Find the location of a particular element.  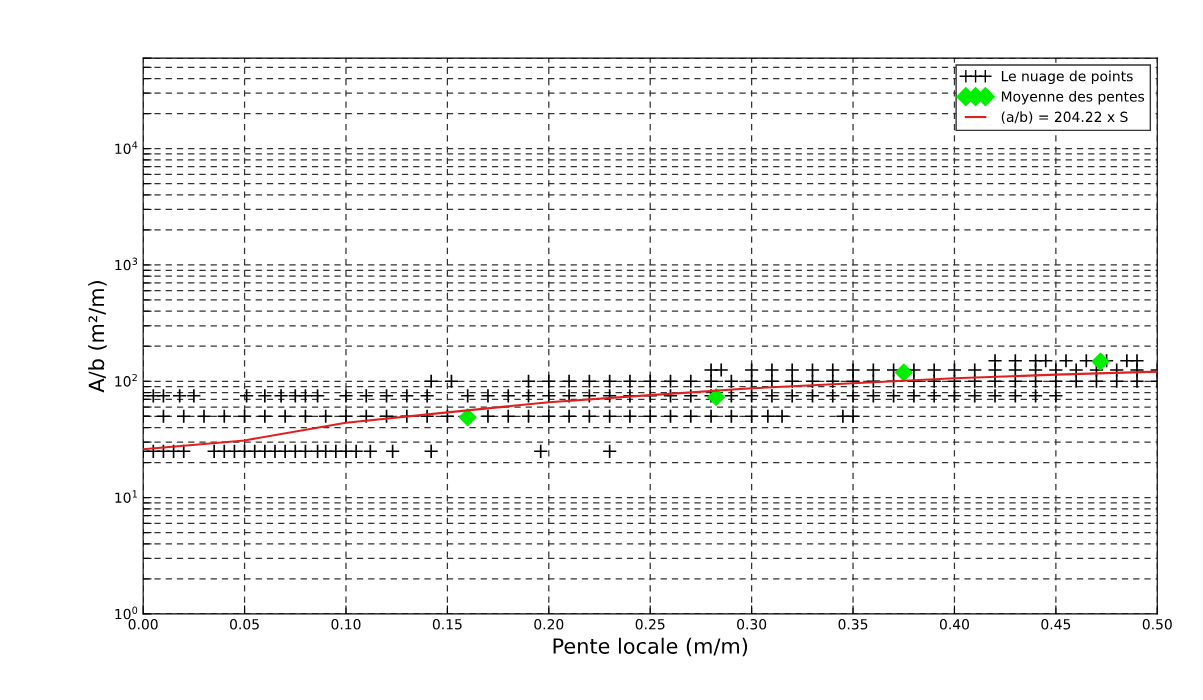

x-tick-label: 0.05 is located at coordinates (244, 624).